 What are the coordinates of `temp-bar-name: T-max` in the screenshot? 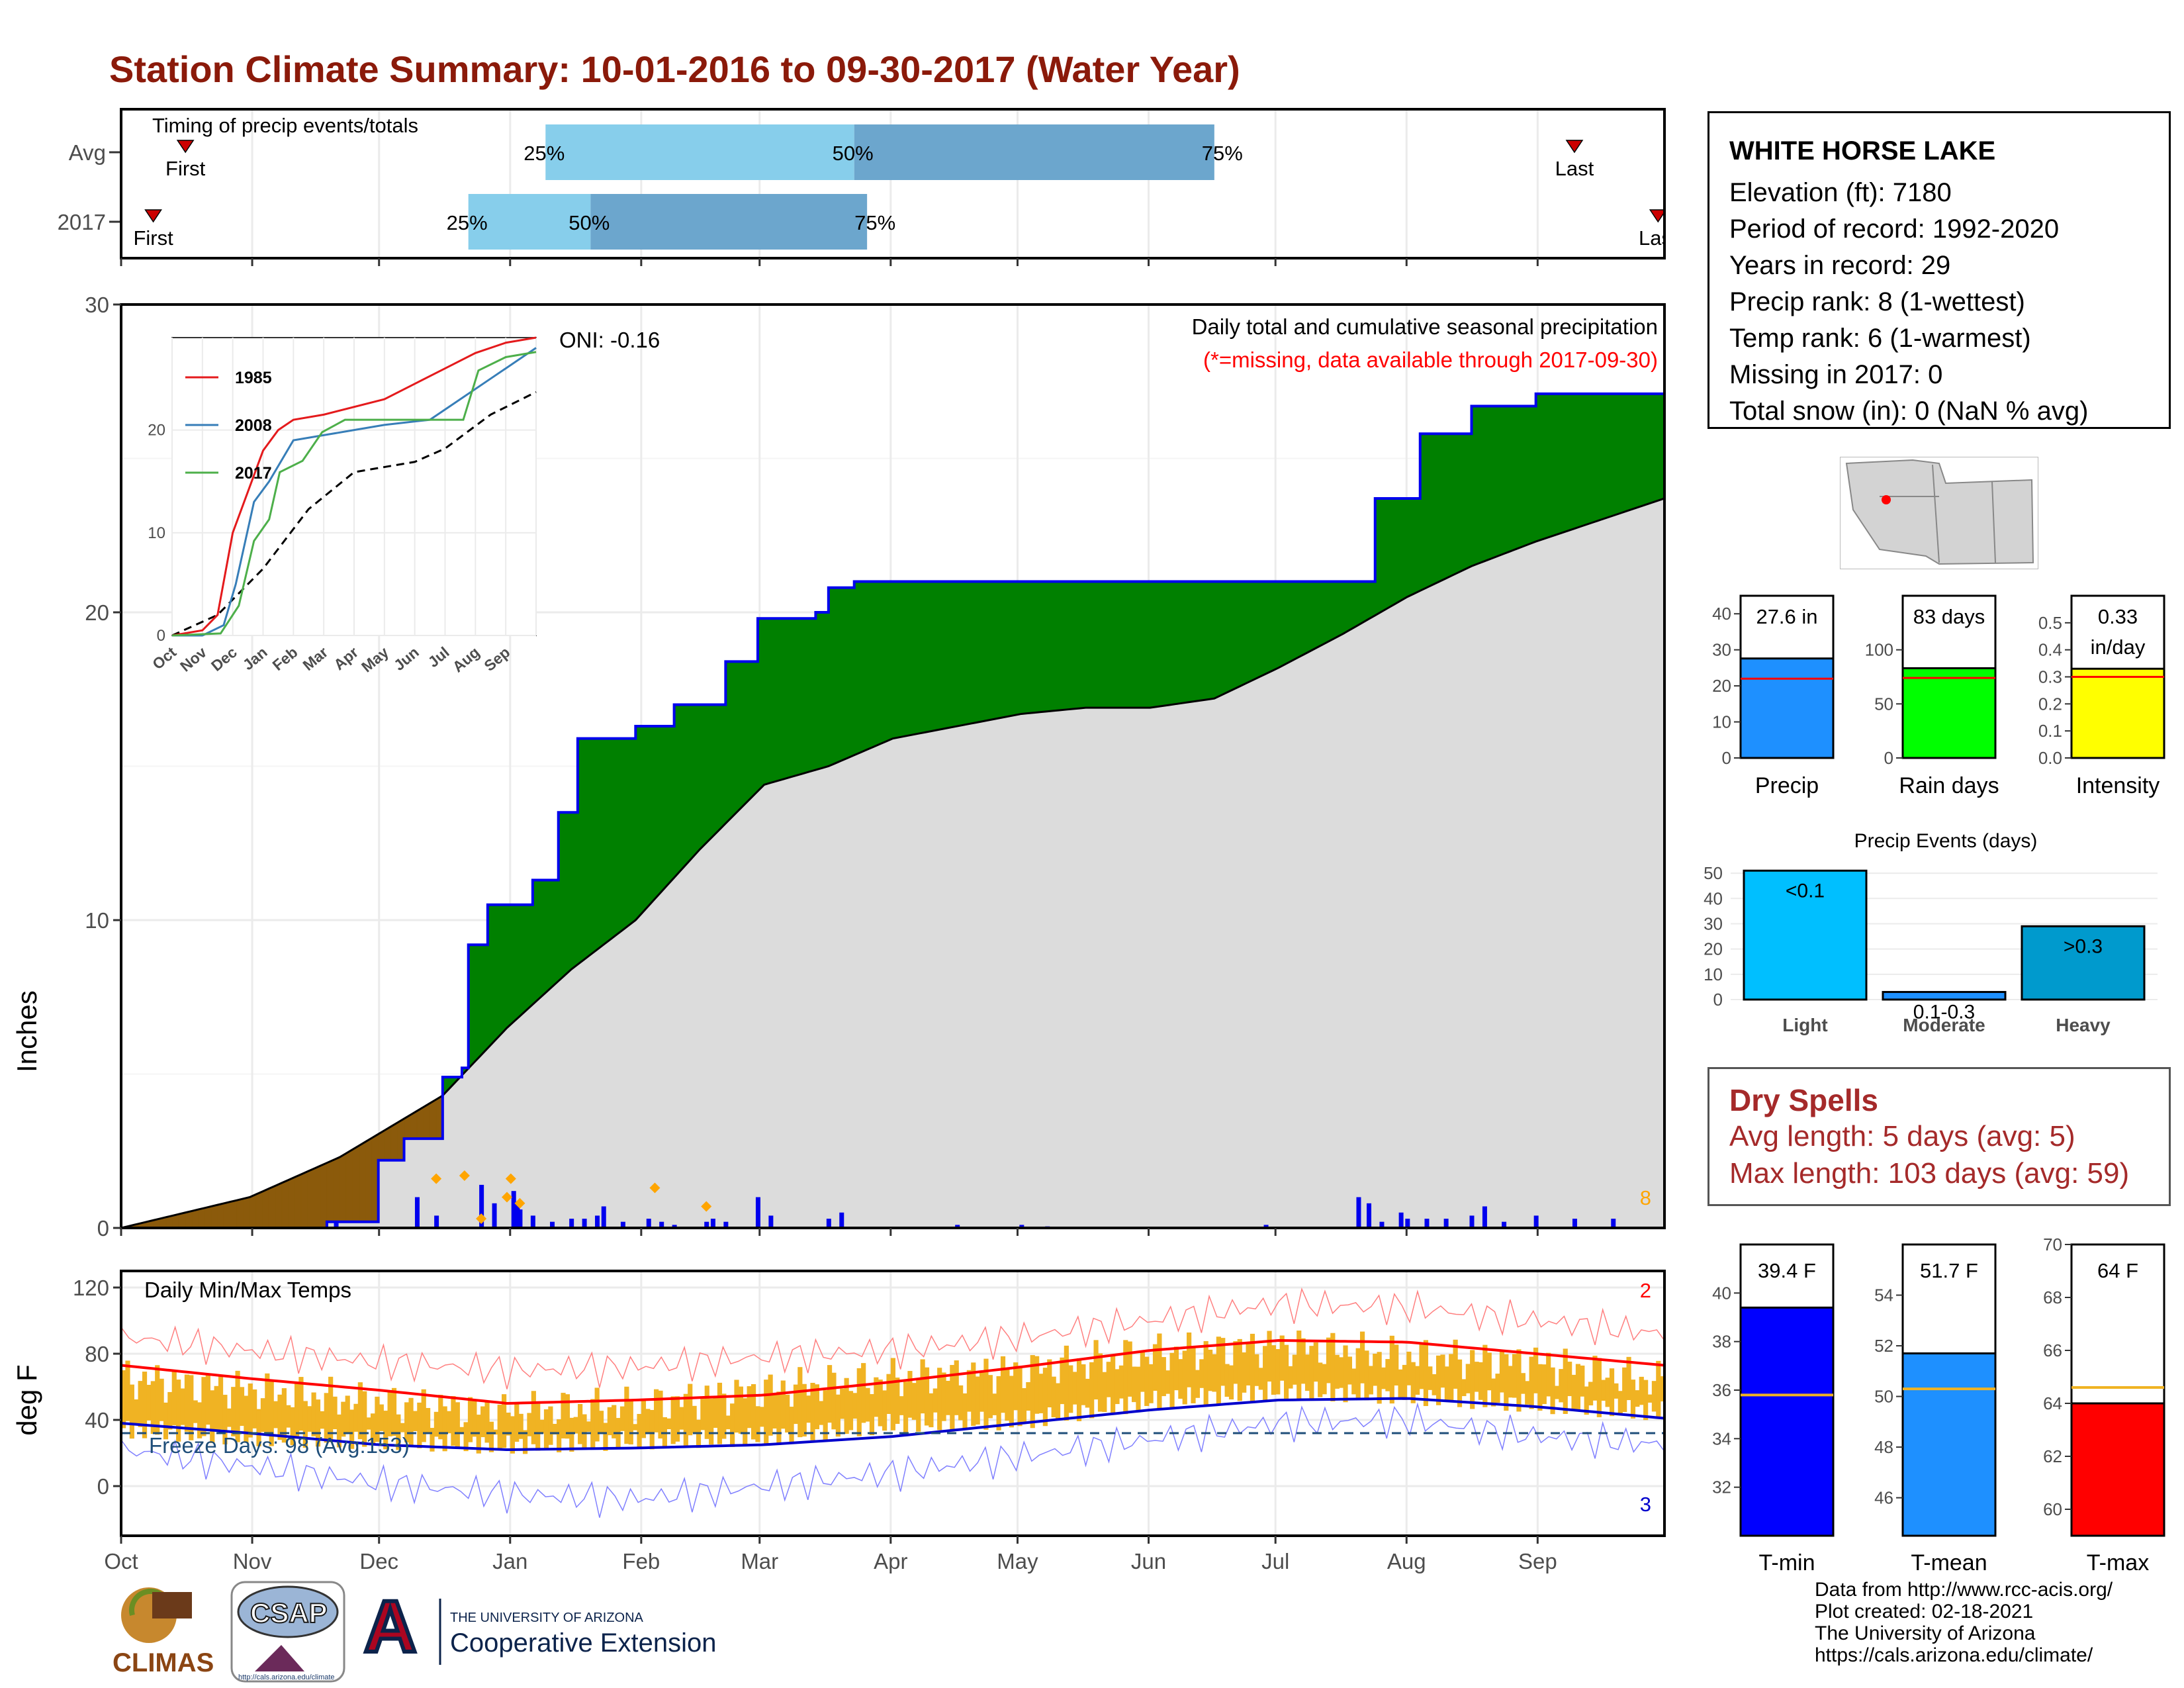 It's located at (2118, 1562).